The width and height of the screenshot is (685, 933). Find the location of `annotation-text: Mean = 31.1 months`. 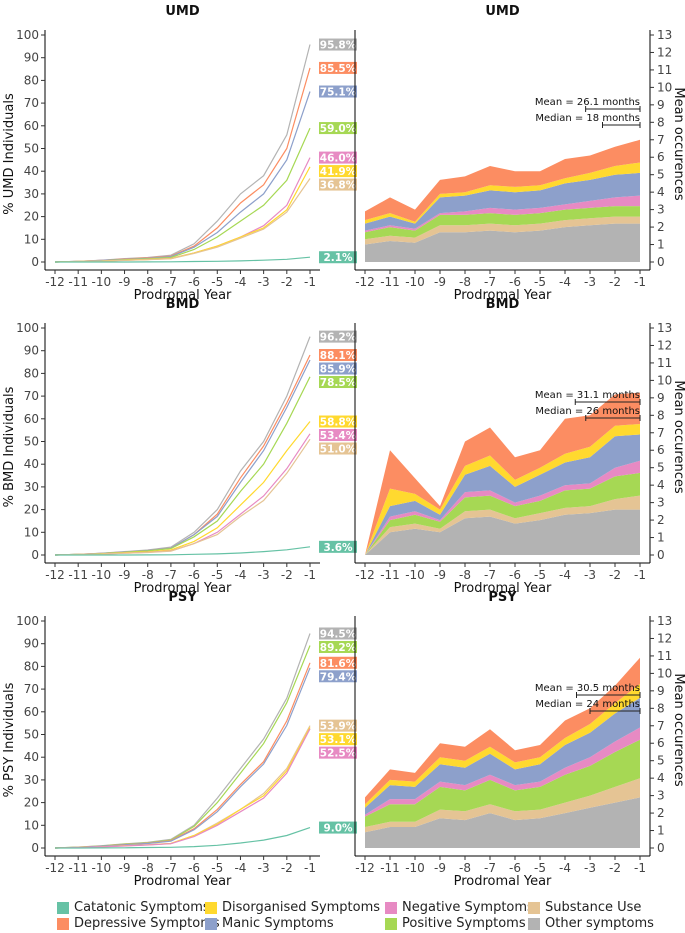

annotation-text: Mean = 31.1 months is located at coordinates (587, 395).